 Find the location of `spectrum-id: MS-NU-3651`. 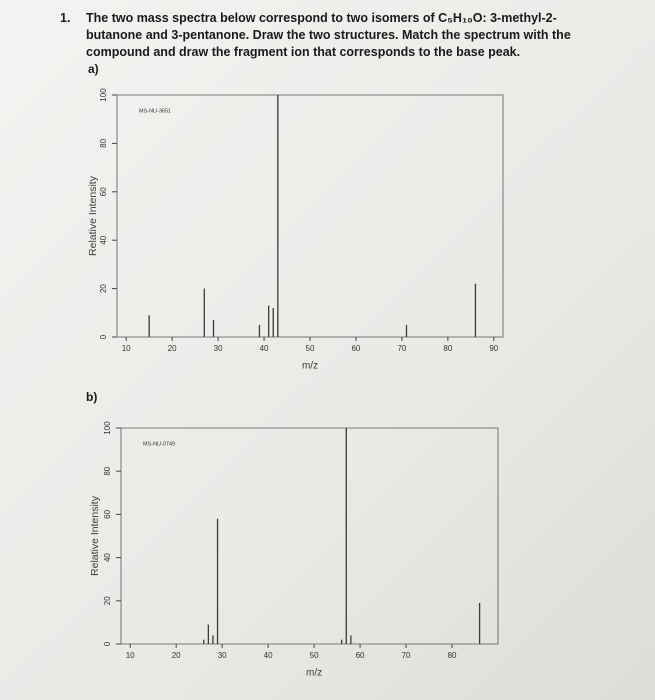

spectrum-id: MS-NU-3651 is located at coordinates (155, 111).